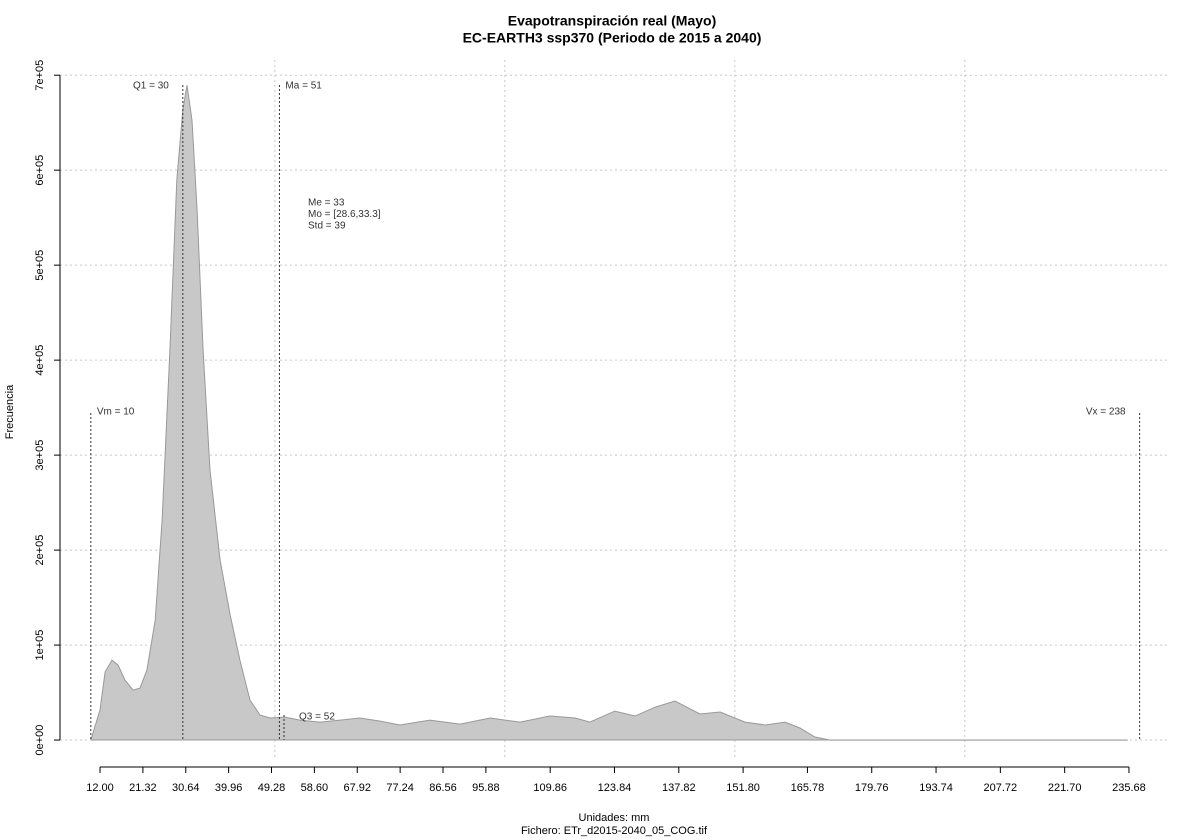 The height and width of the screenshot is (840, 1200). I want to click on y-tick-label: 7e+05, so click(40, 75).